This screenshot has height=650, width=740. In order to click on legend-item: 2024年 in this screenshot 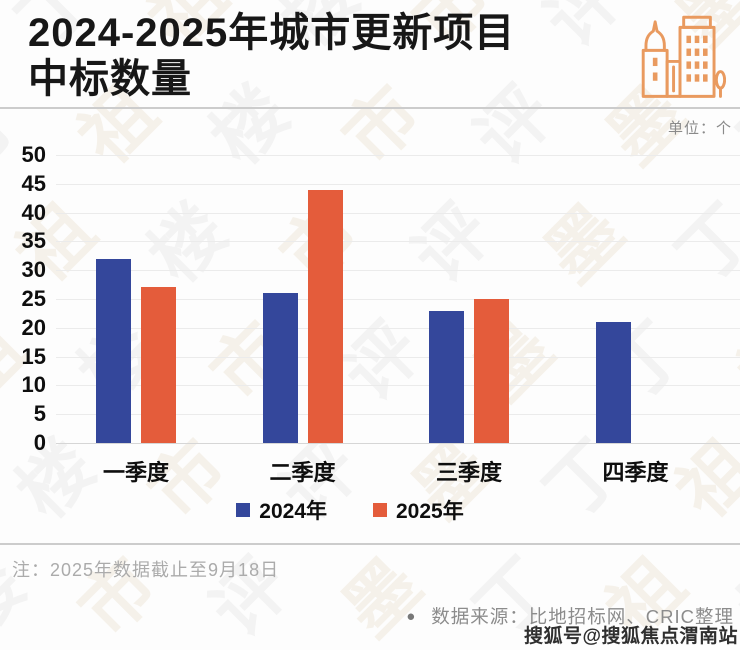, I will do `click(281, 510)`.